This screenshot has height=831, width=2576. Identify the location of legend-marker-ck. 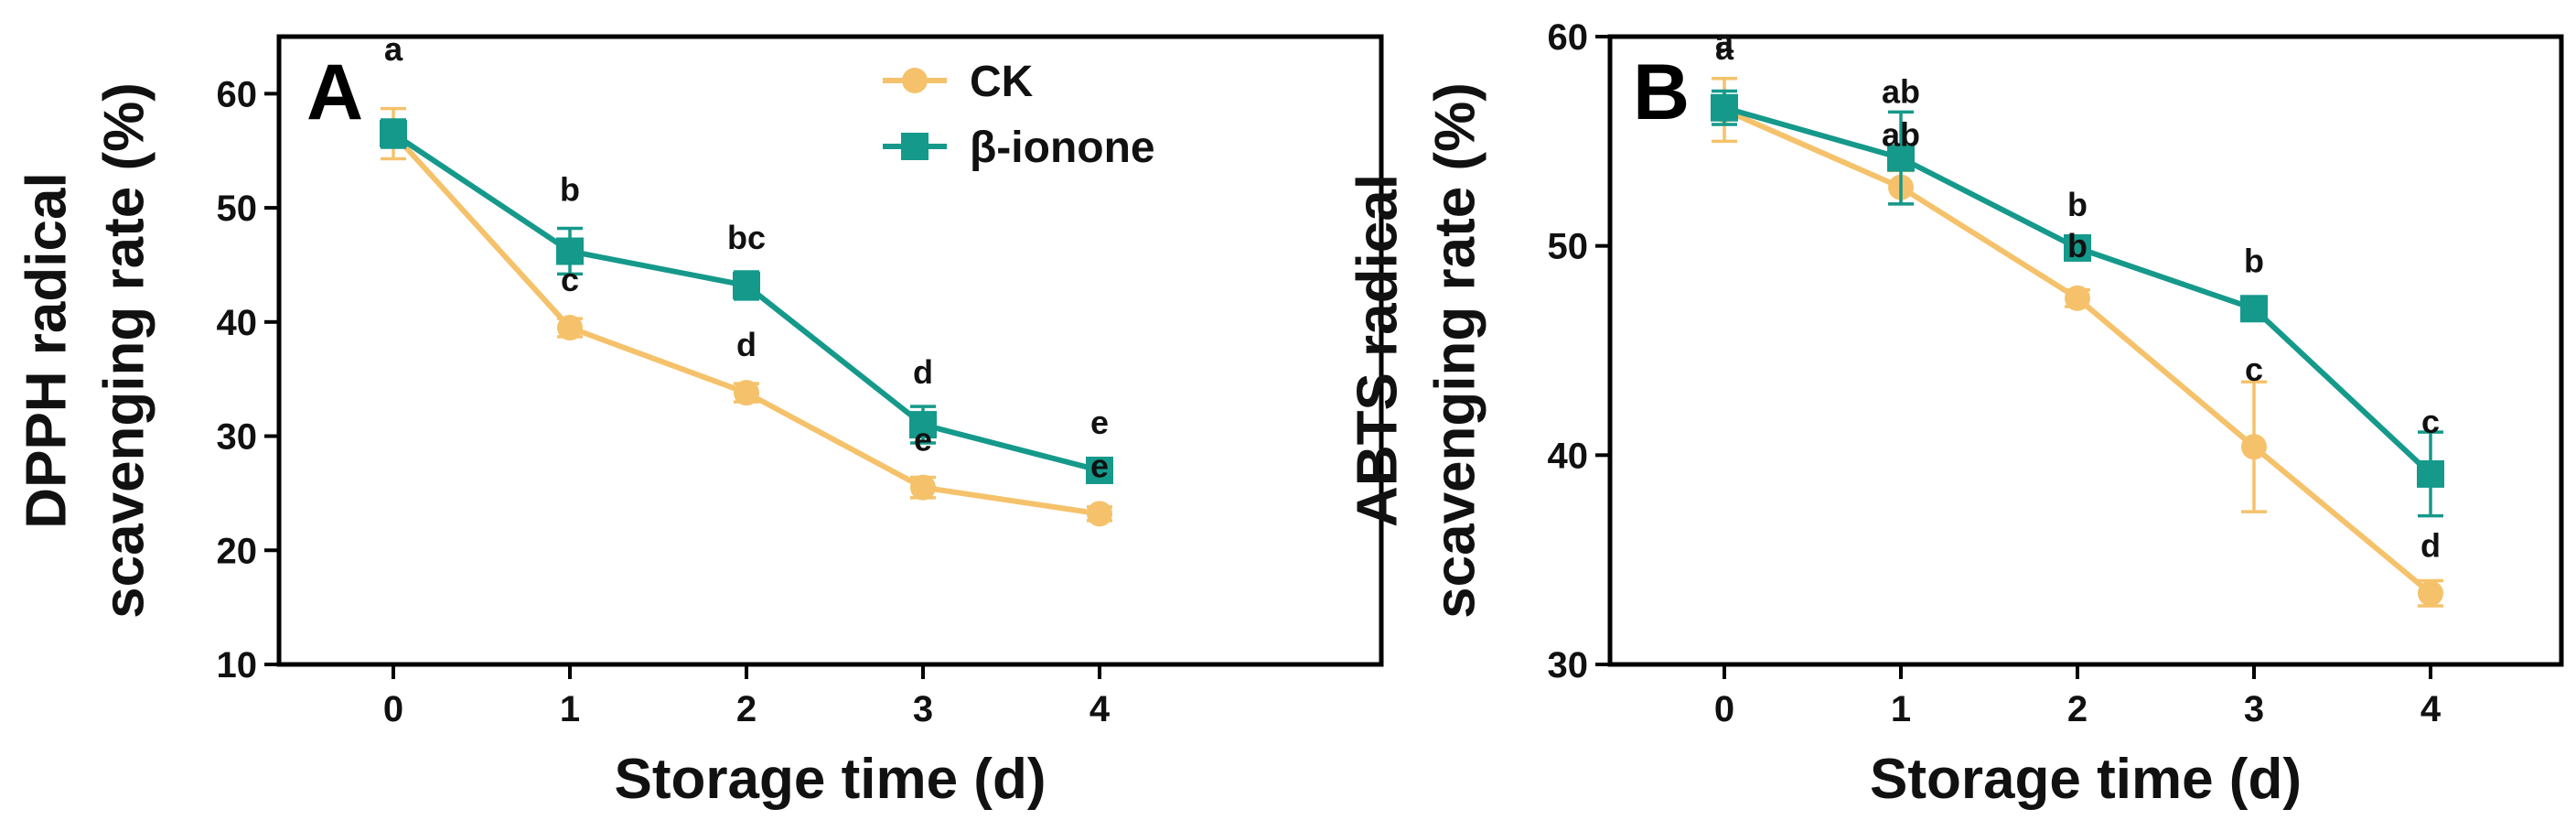
(915, 80).